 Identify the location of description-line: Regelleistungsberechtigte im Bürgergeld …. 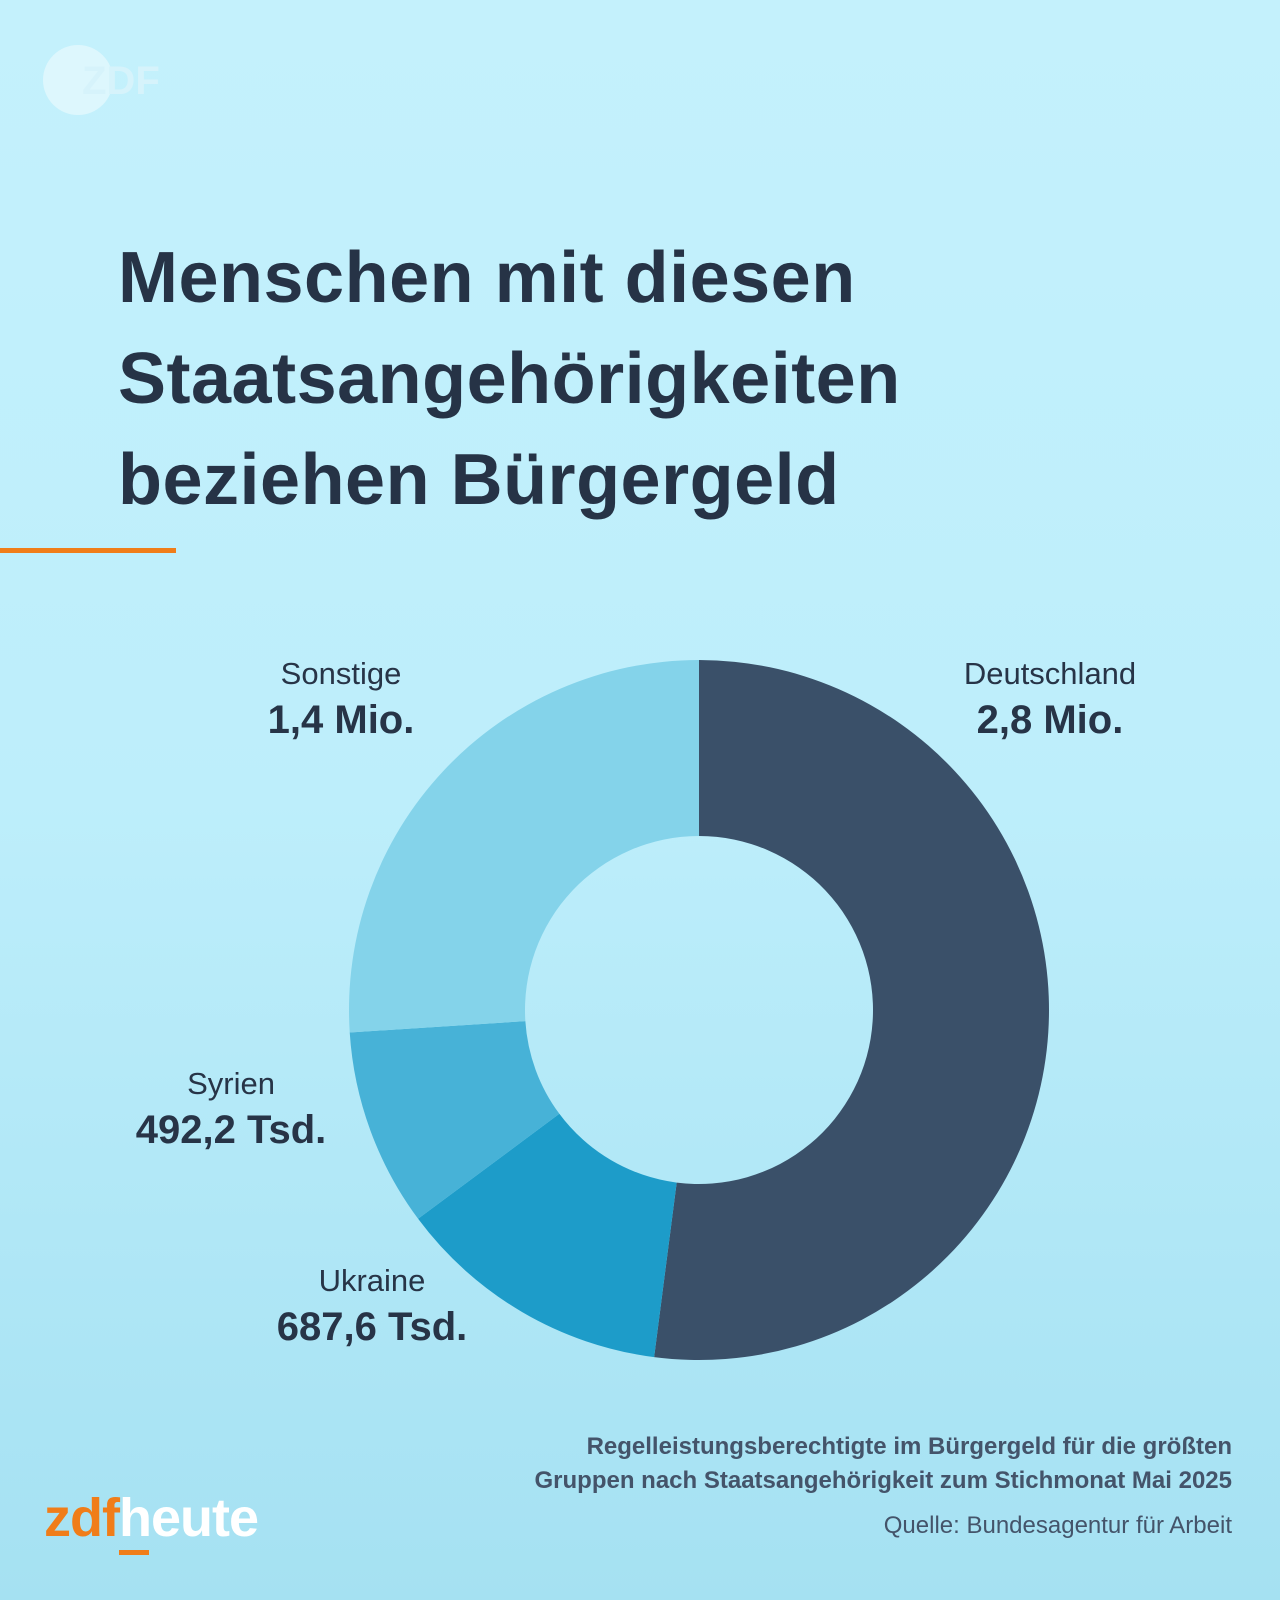
(909, 1446).